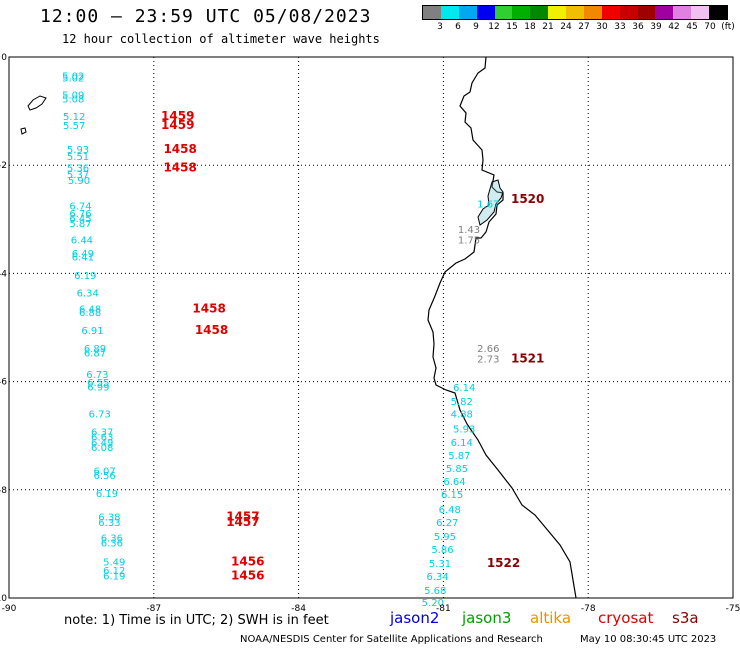 This screenshot has width=740, height=650. What do you see at coordinates (503, 563) in the screenshot?
I see `pass-time-label: 1522` at bounding box center [503, 563].